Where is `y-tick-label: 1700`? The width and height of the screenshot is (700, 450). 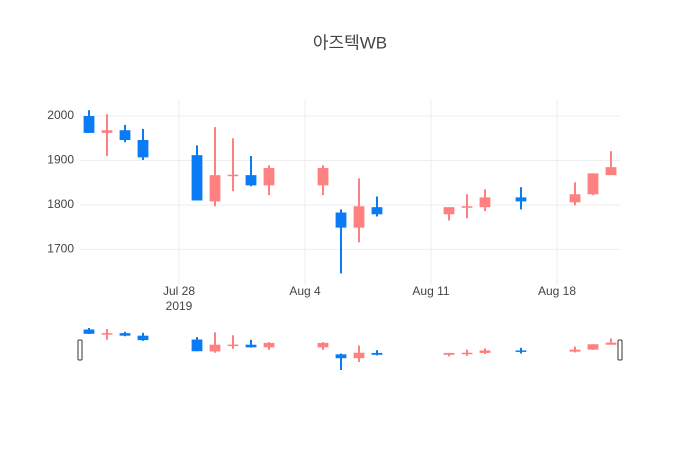
y-tick-label: 1700 is located at coordinates (60, 249).